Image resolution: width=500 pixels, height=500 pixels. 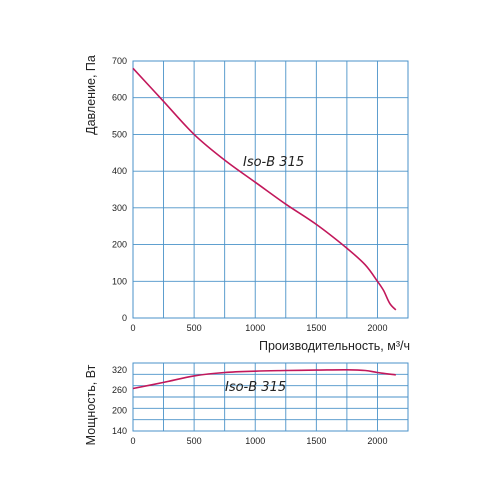 I want to click on pressure-x-tick-label: 500, so click(x=194, y=328).